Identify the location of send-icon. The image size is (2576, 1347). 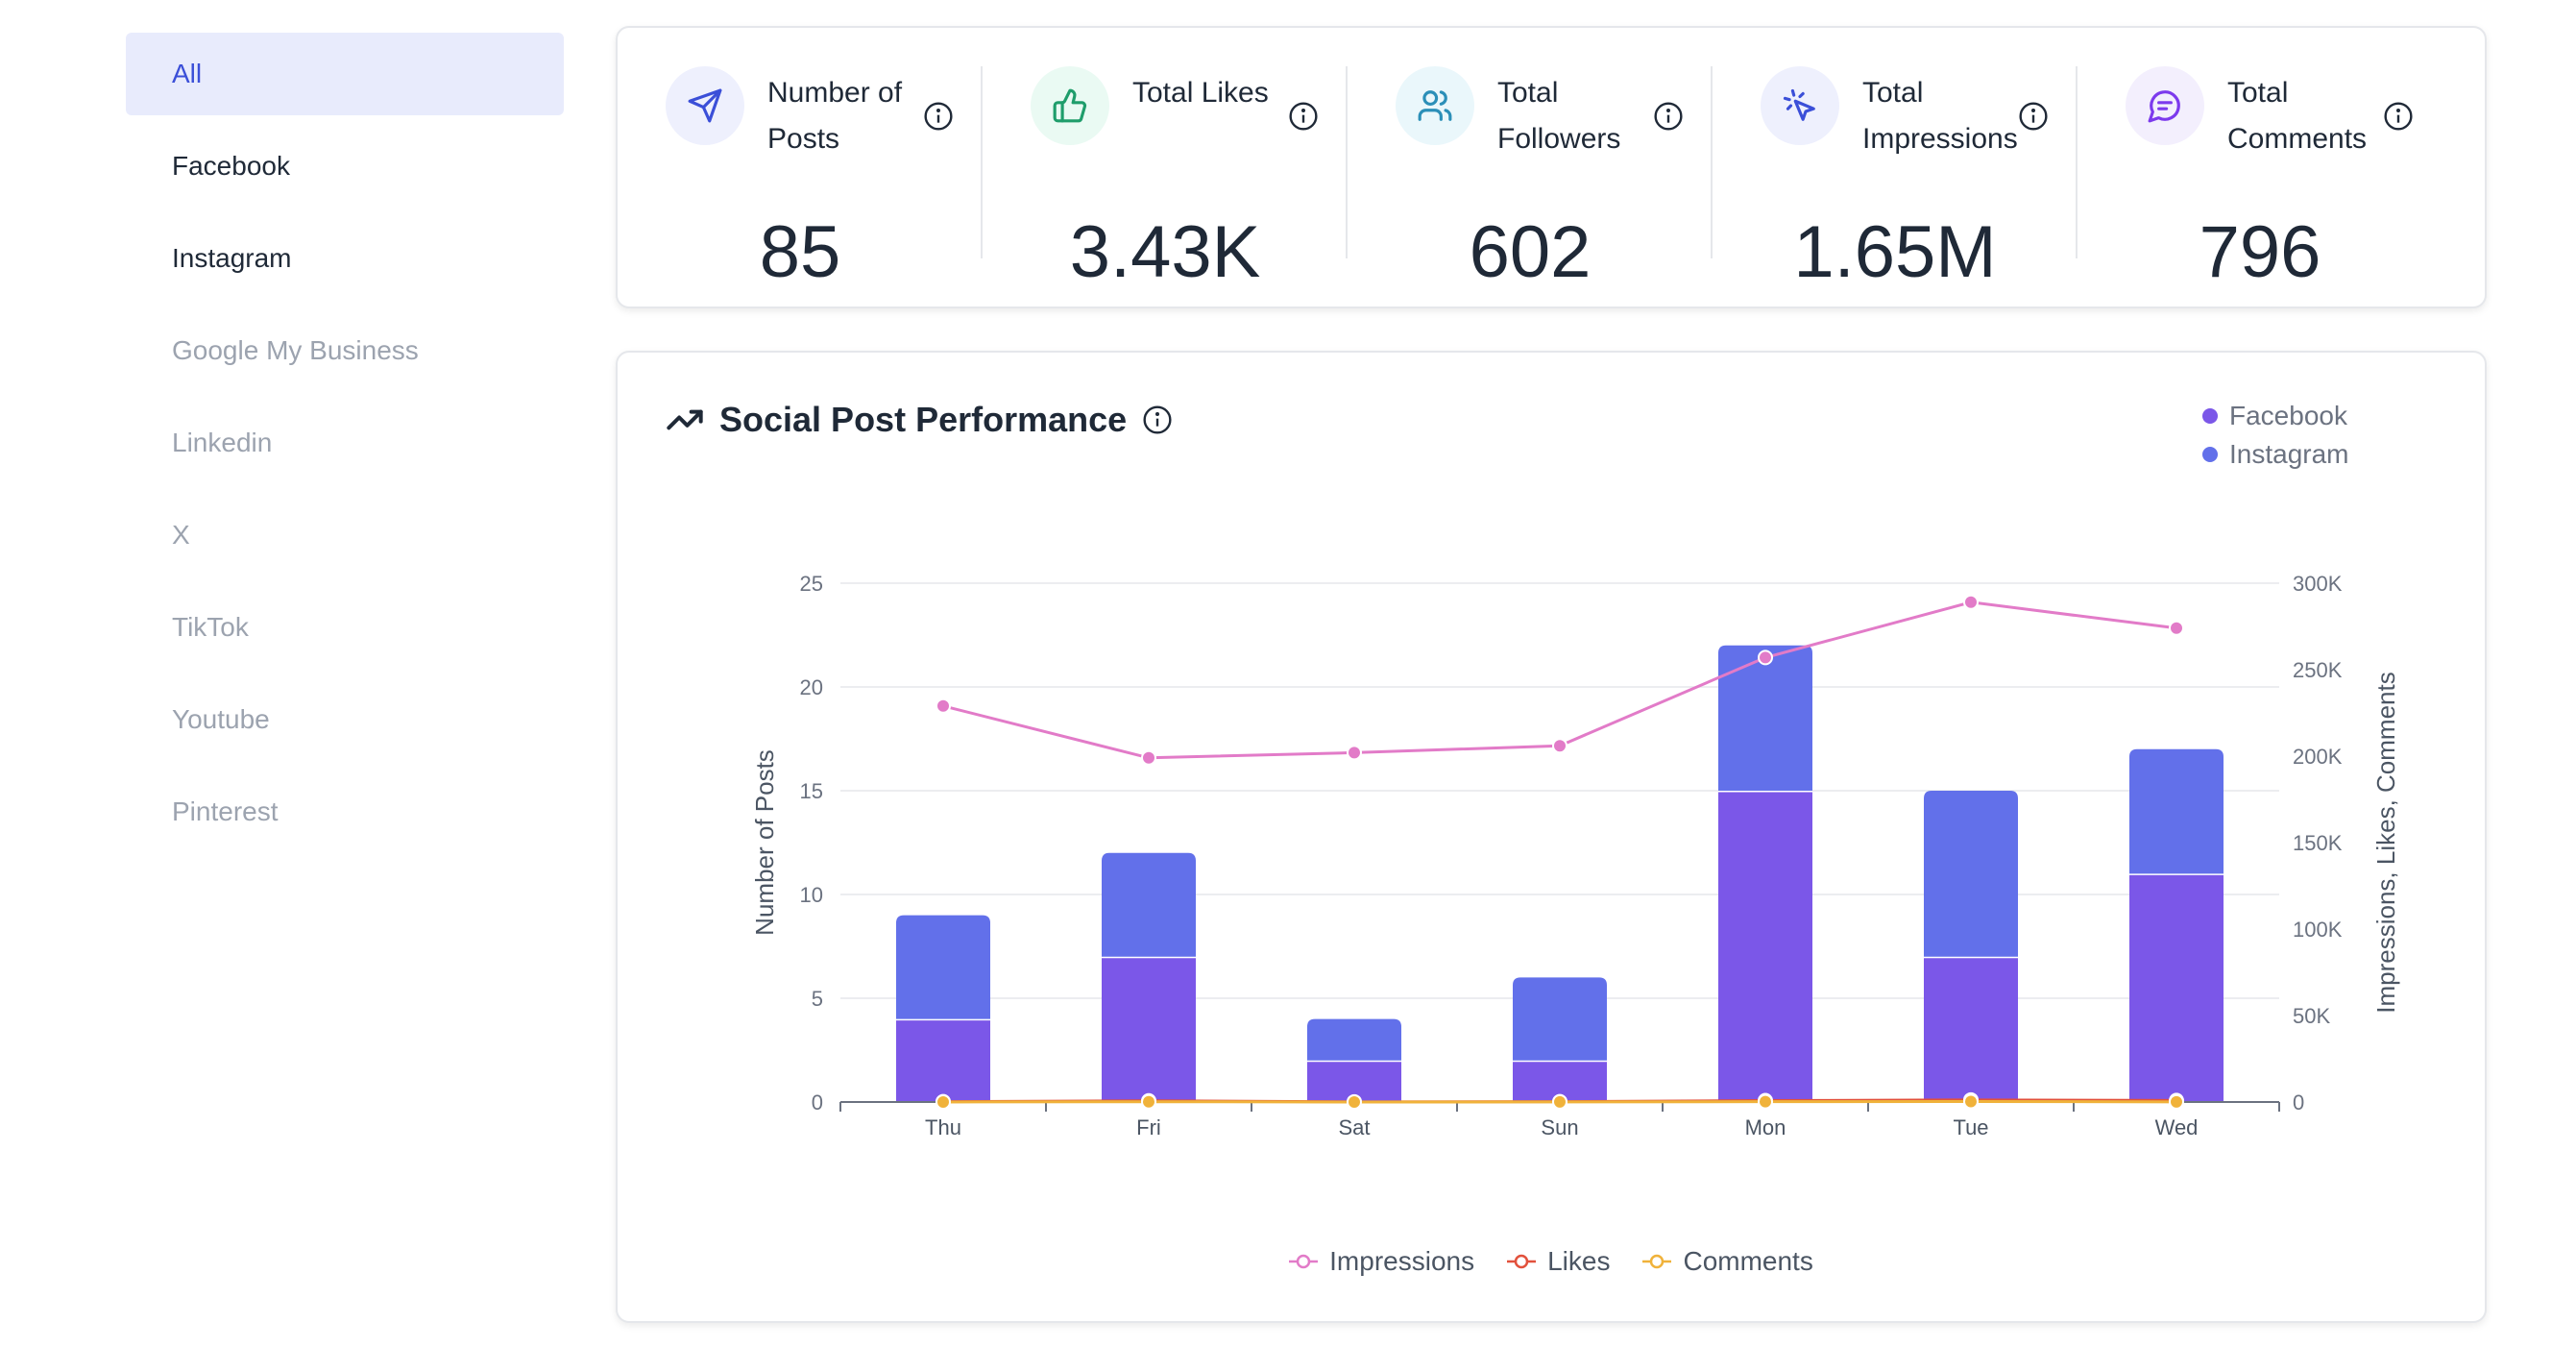
(705, 106).